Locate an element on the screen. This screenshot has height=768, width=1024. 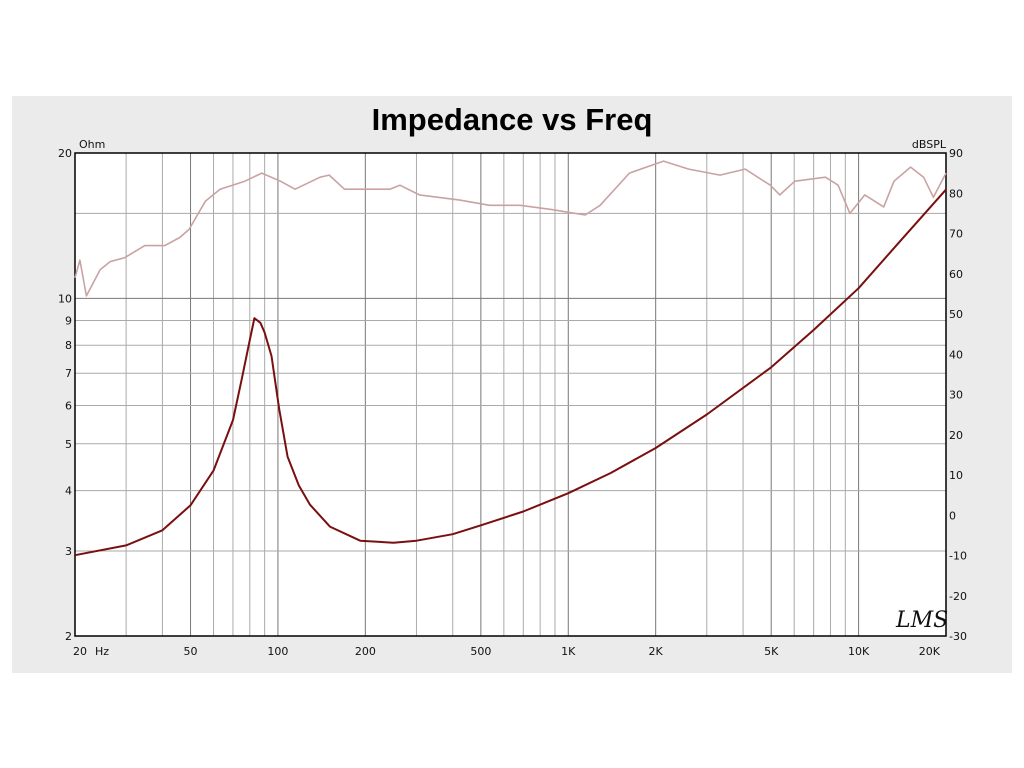
x-tick-label: 500 is located at coordinates (480, 651).